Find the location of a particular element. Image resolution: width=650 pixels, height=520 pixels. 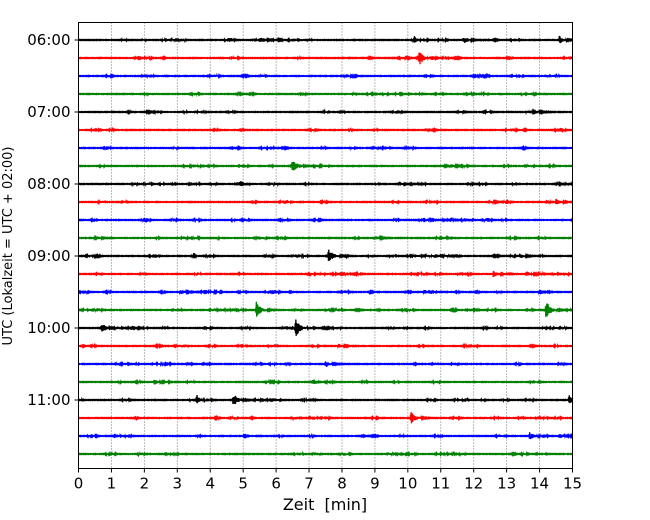

x-tick-label: 9 is located at coordinates (375, 484).